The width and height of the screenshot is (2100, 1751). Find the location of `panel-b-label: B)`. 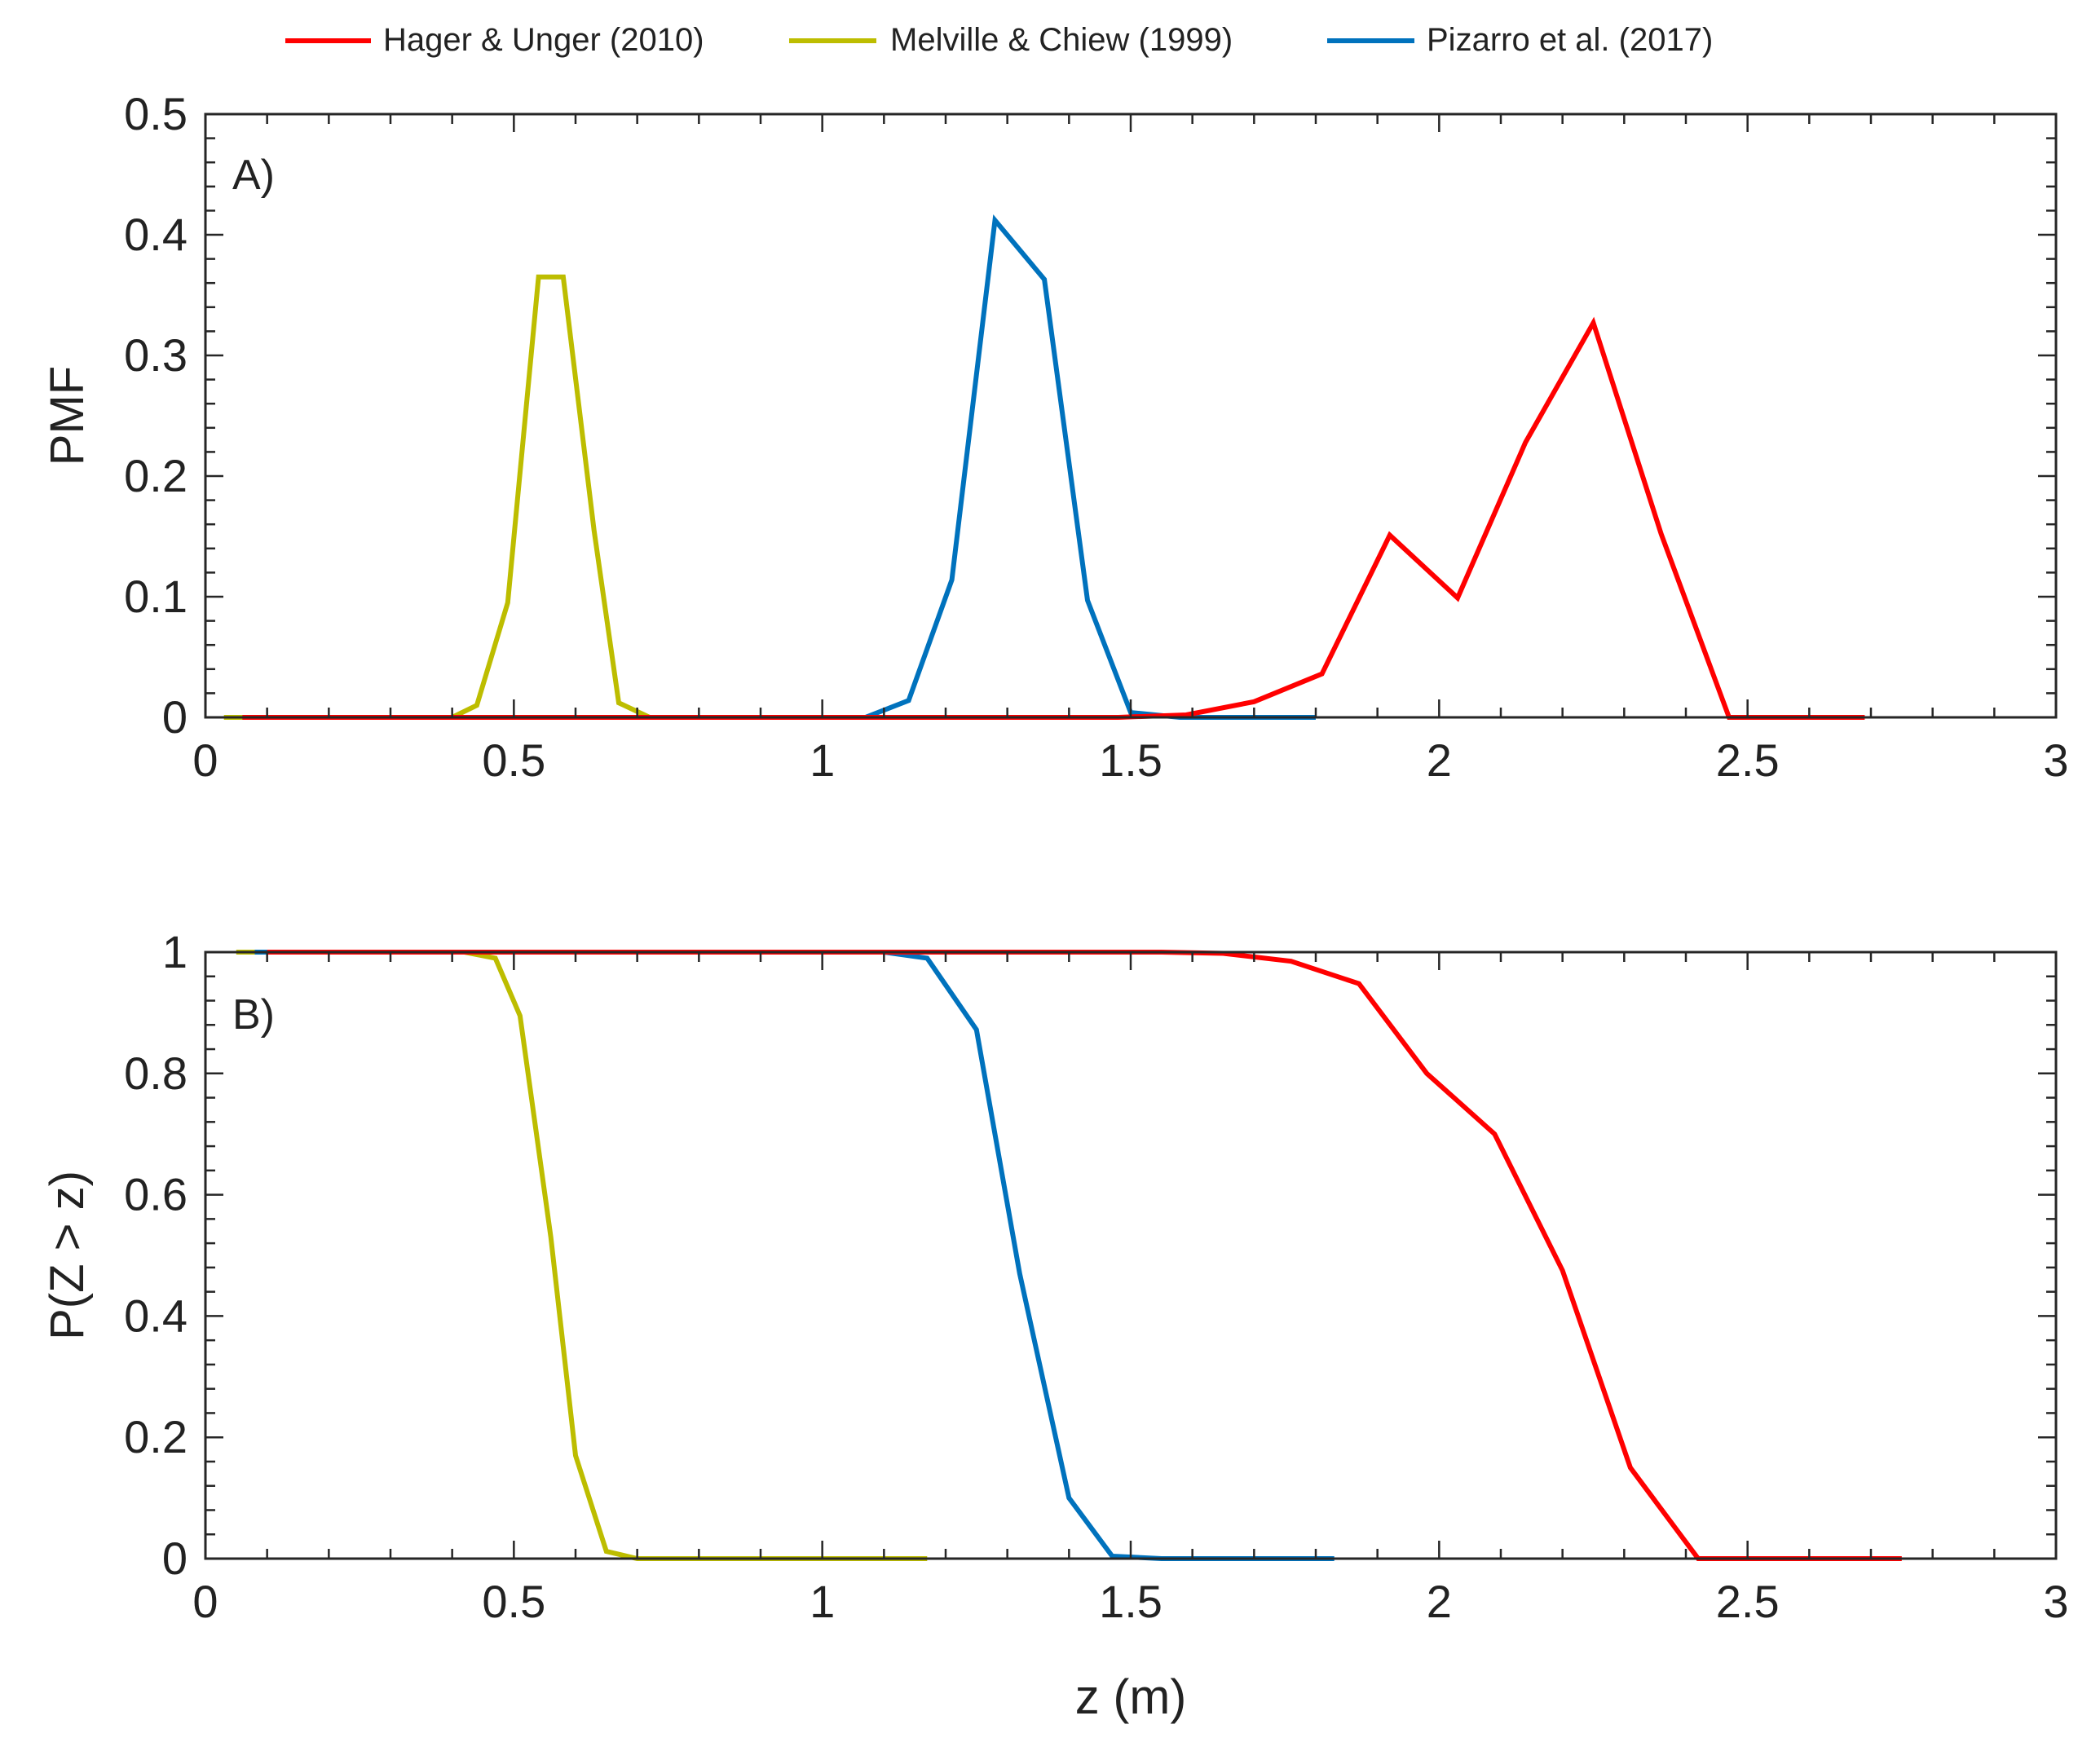

panel-b-label: B) is located at coordinates (253, 1015).